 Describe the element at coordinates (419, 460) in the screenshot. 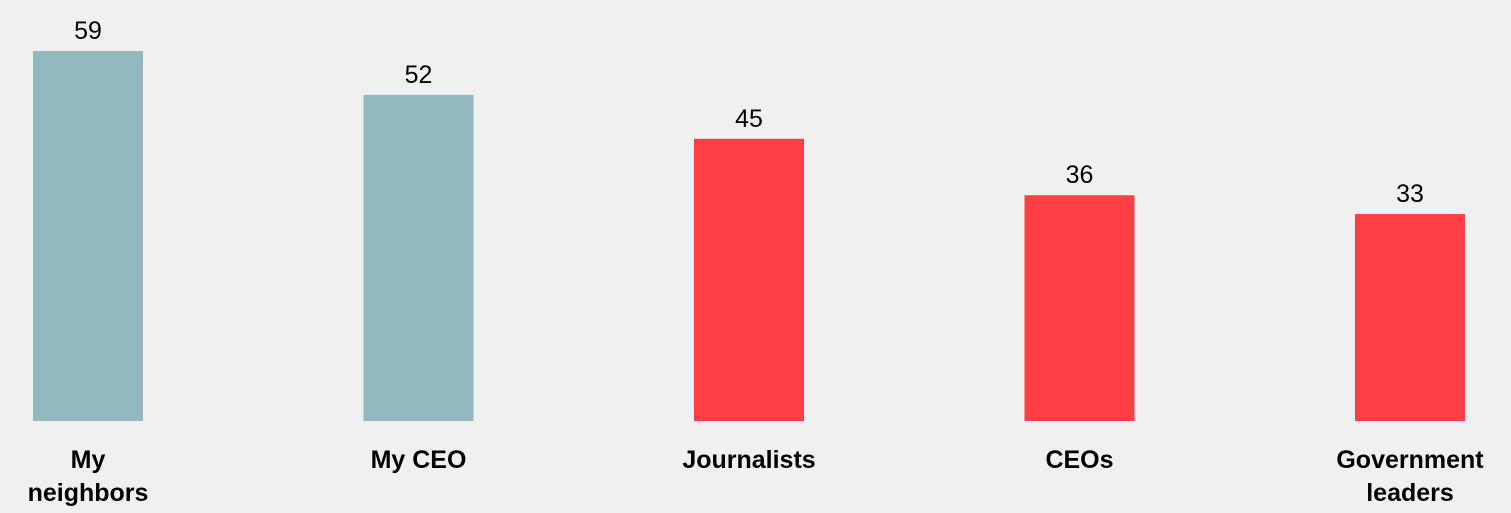

I see `category-label-my-ceo: My CEO` at that location.